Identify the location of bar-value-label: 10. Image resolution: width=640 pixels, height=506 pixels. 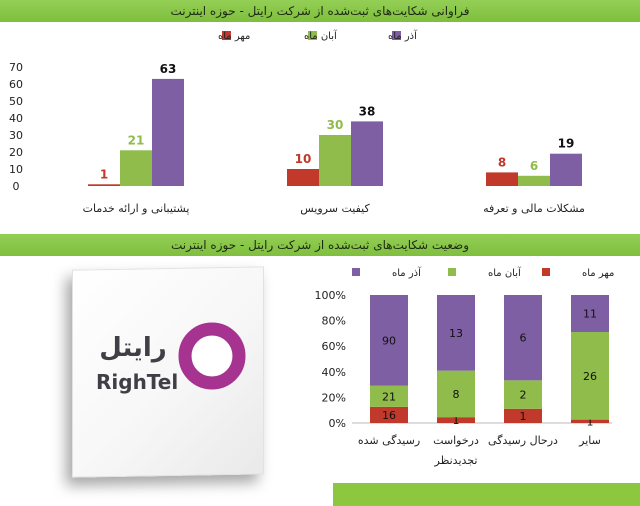
(303, 159).